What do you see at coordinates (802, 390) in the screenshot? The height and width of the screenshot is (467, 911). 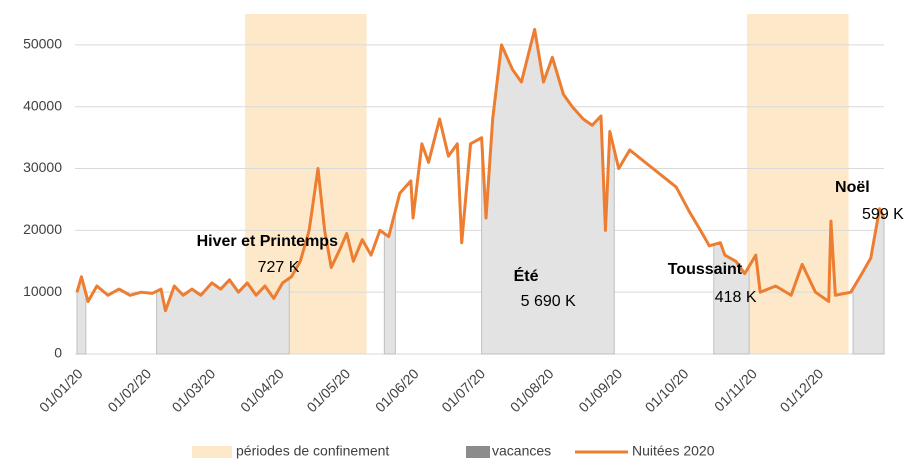 I see `x-tick-label: 01/12/20` at bounding box center [802, 390].